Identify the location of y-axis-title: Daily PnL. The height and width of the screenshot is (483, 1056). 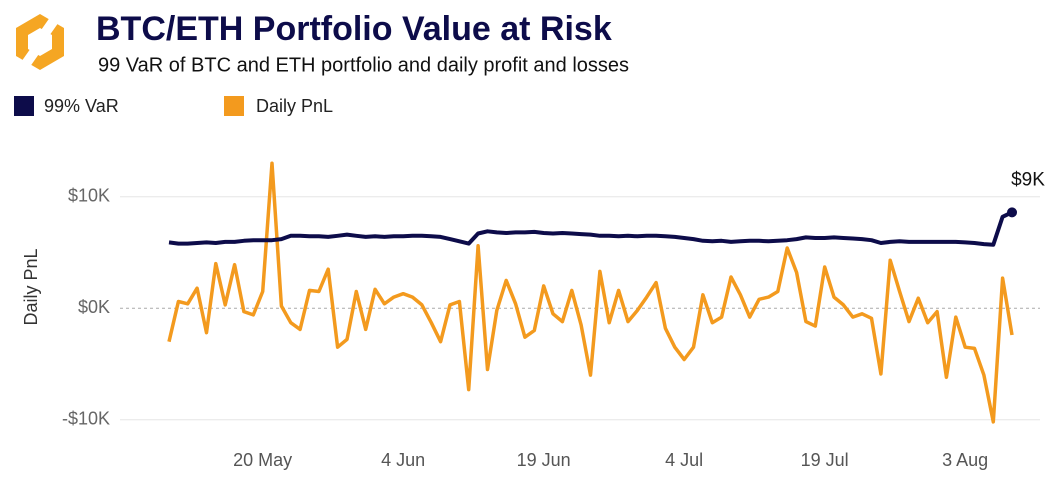
(31, 286).